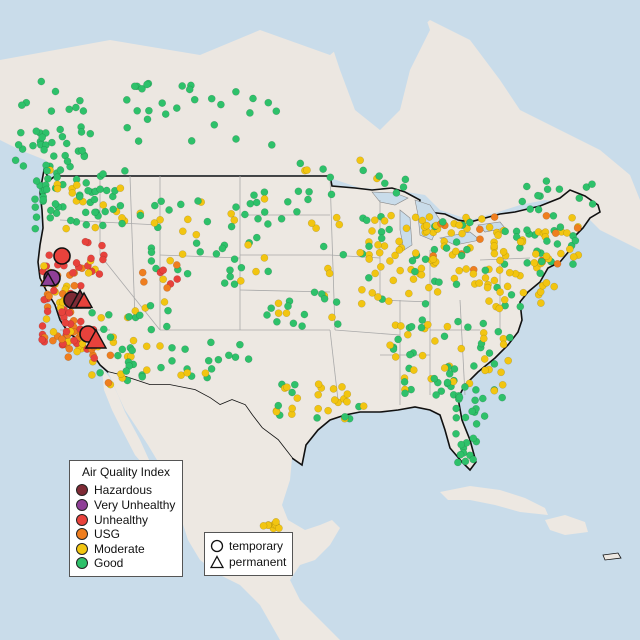 This screenshot has height=640, width=640. Describe the element at coordinates (256, 546) in the screenshot. I see `temporary-label: temporary` at that location.